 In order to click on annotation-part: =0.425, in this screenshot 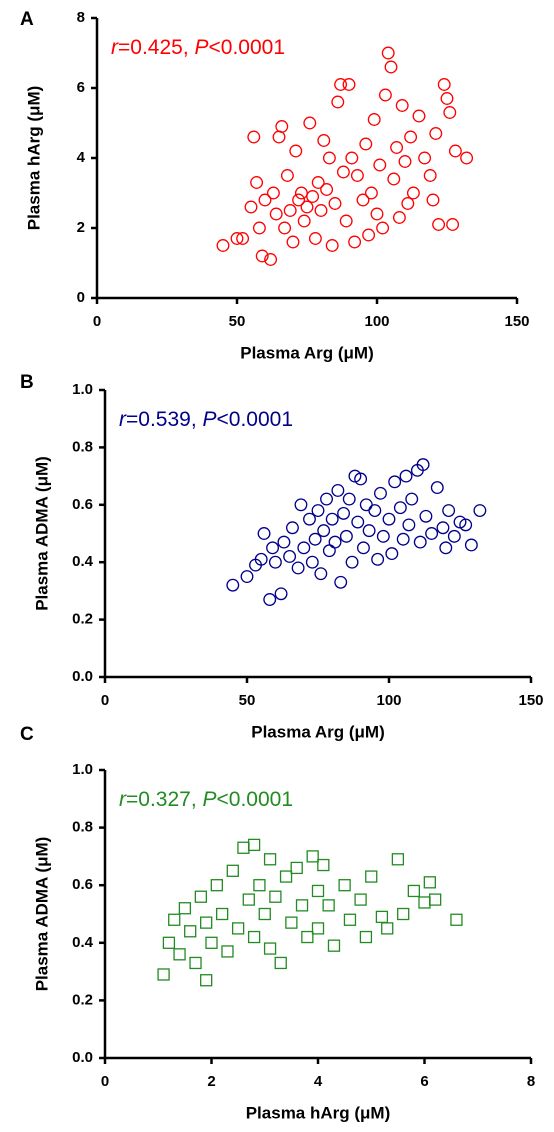, I will do `click(156, 47)`.